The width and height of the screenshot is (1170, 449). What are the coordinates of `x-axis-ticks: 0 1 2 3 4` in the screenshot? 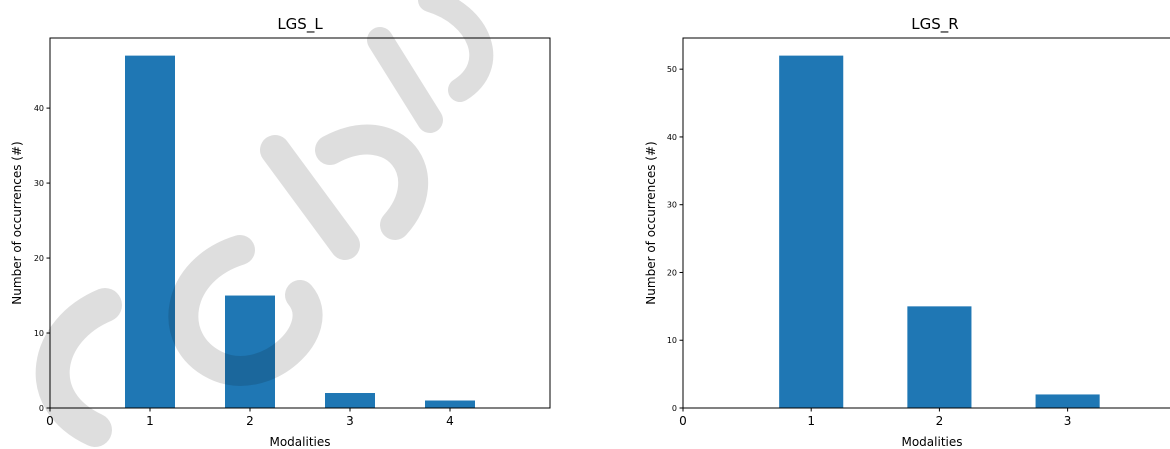 It's located at (250, 418).